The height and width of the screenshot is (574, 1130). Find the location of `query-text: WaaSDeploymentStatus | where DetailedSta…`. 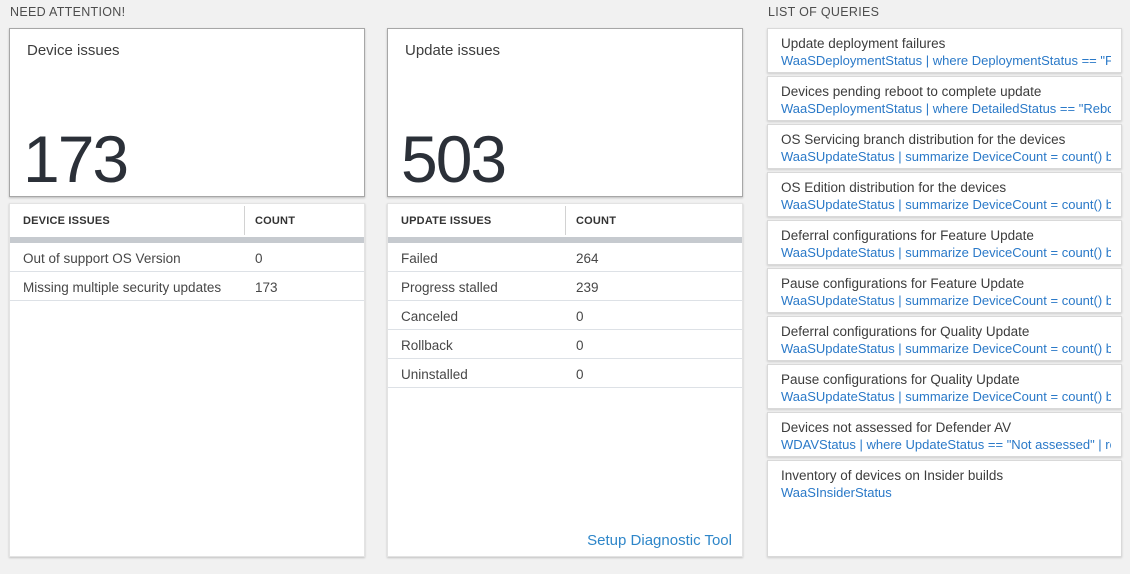

query-text: WaaSDeploymentStatus | where DetailedSta… is located at coordinates (946, 108).